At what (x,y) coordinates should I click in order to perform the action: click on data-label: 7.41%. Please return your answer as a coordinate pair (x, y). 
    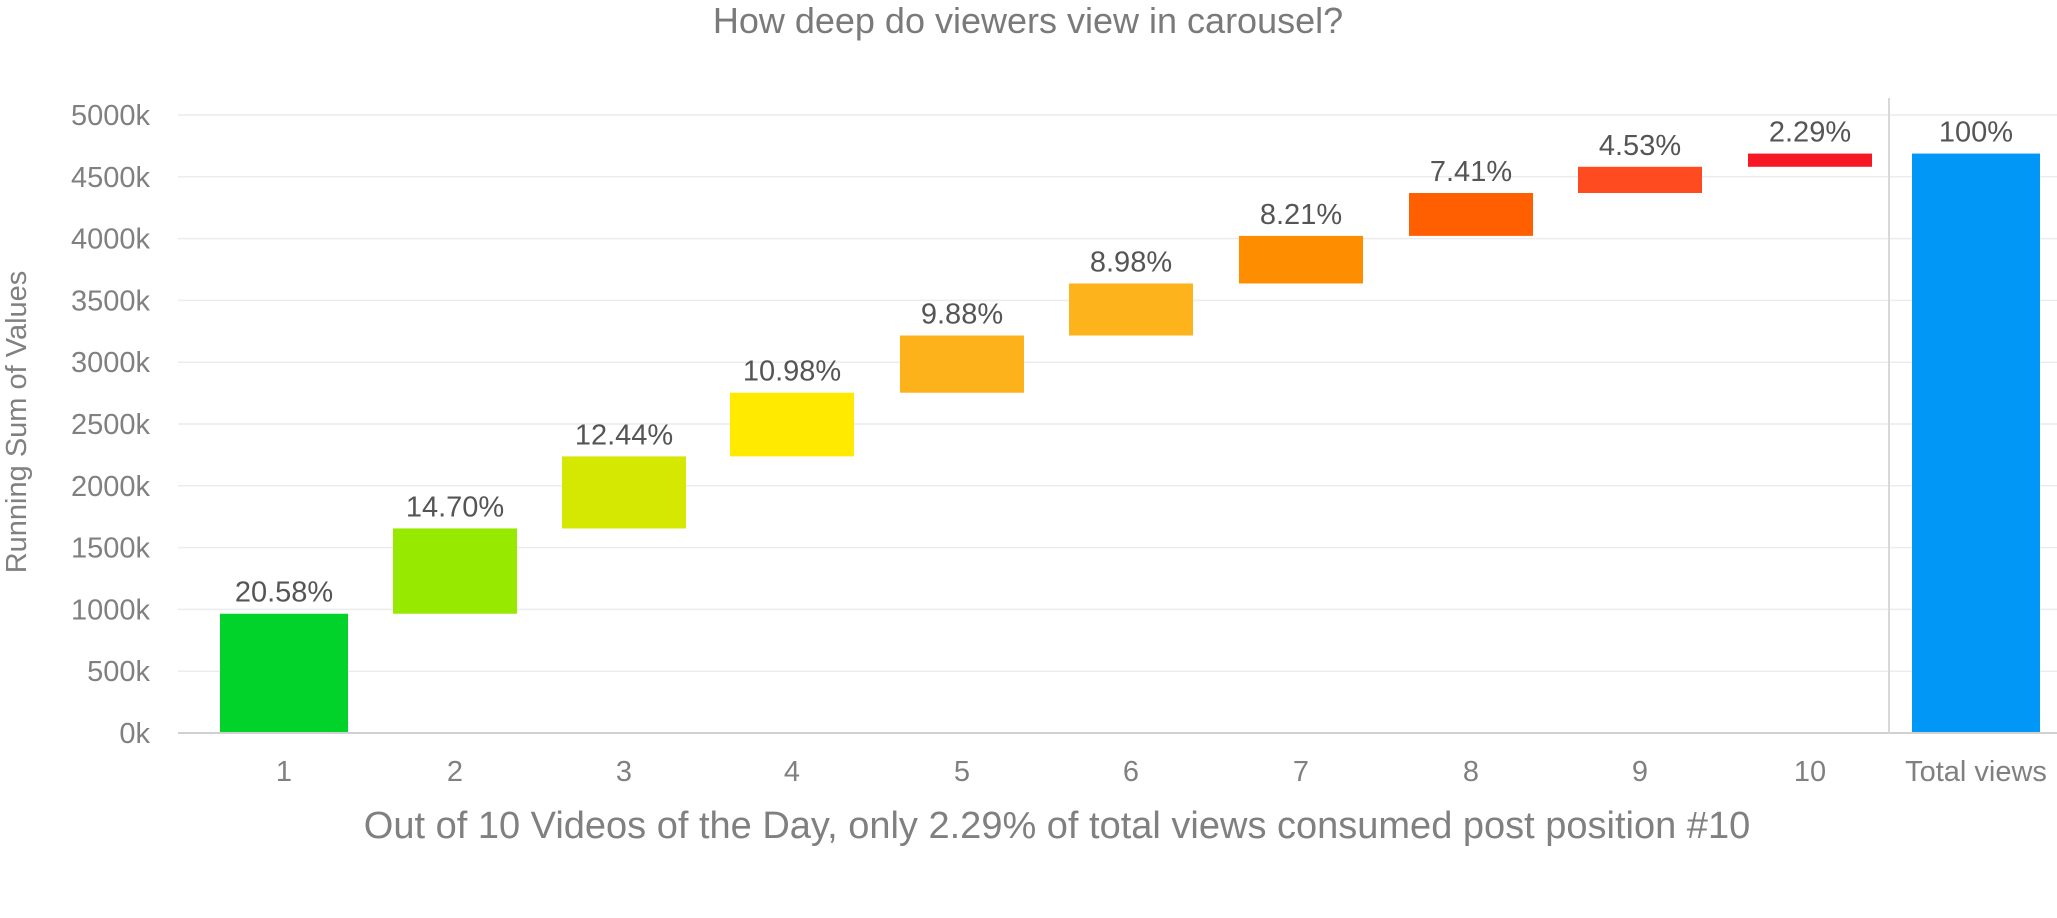
    Looking at the image, I should click on (1471, 172).